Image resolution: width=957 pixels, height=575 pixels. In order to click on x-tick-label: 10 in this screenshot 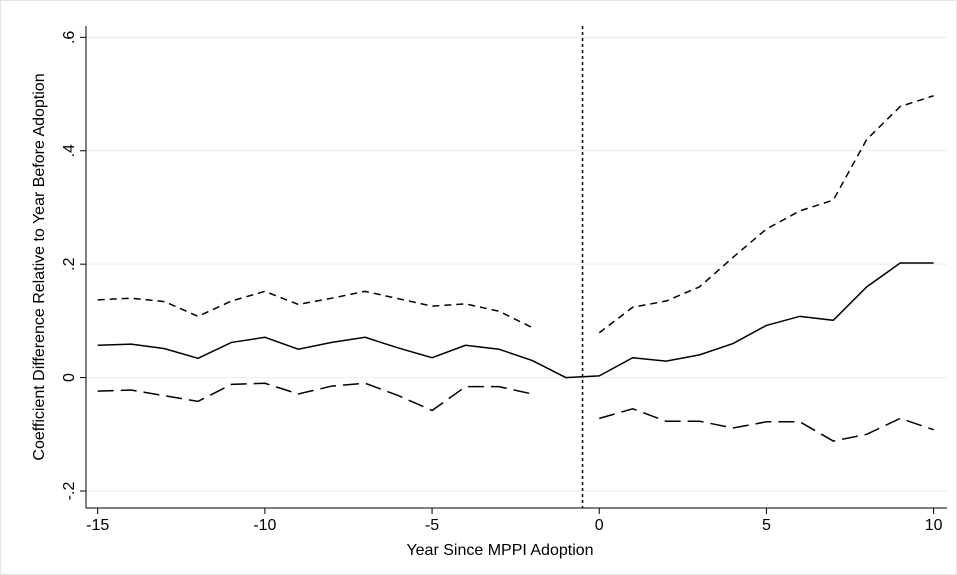, I will do `click(934, 525)`.